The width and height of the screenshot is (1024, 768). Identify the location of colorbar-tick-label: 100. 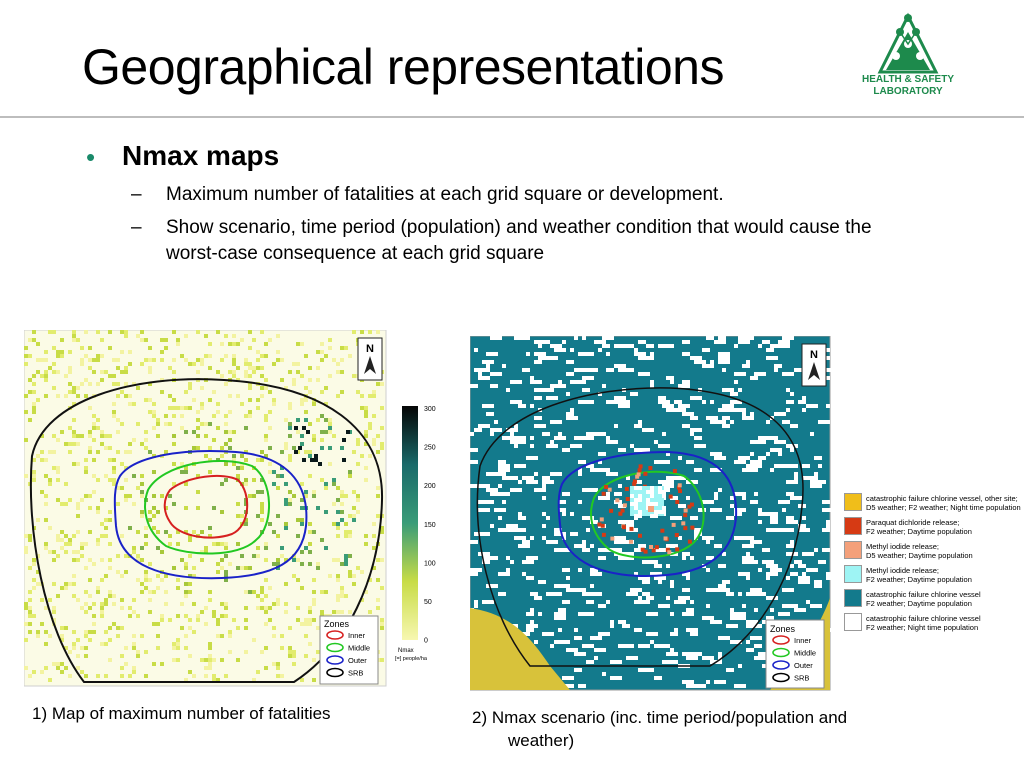
(430, 563).